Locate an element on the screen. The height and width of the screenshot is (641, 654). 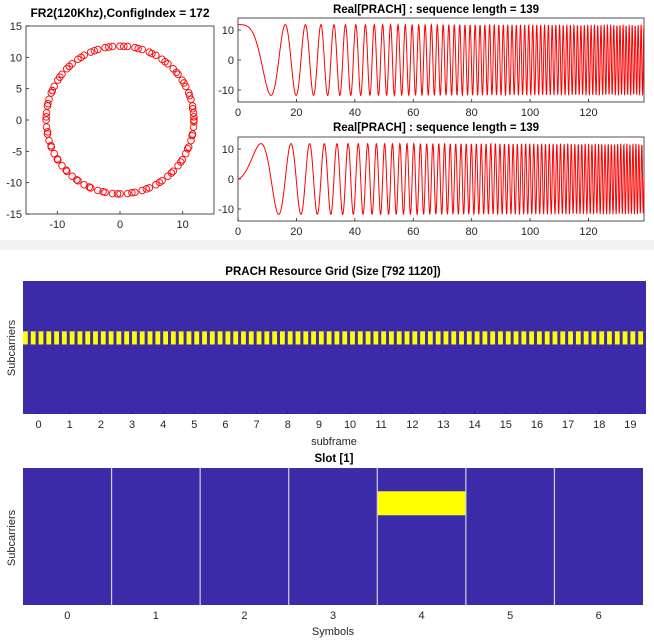
resource-grid-xtick-label: 2 is located at coordinates (101, 425).